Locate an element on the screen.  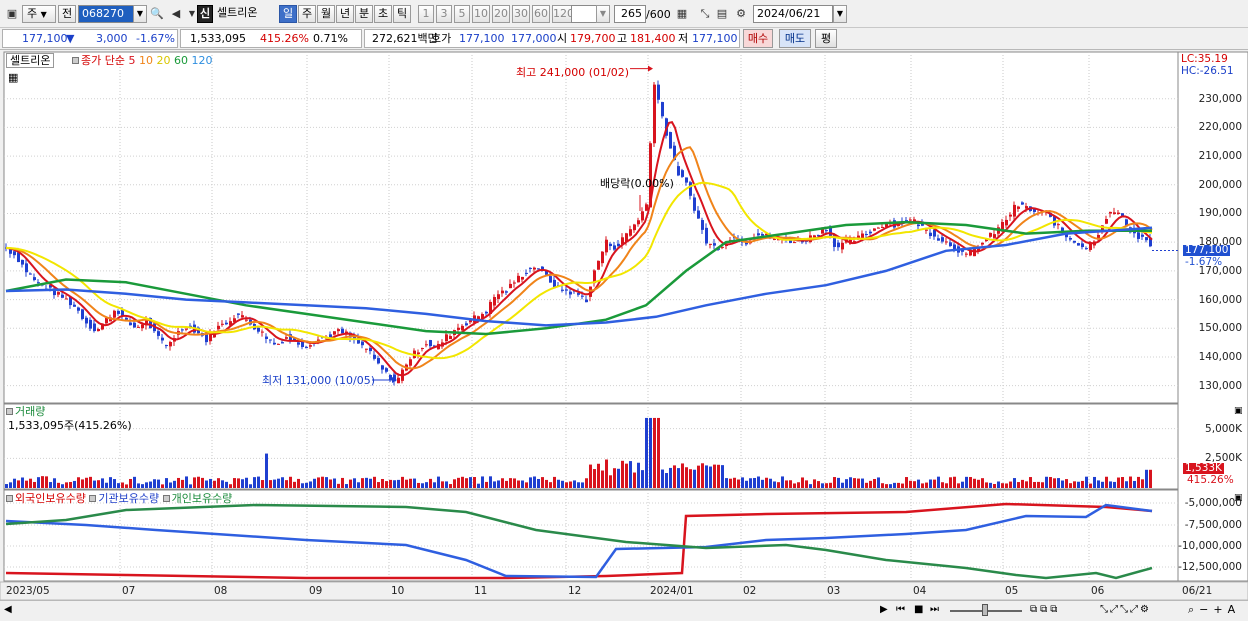
ma-legend: 종가 단순 5 10 20 60 120 is located at coordinates (142, 60).